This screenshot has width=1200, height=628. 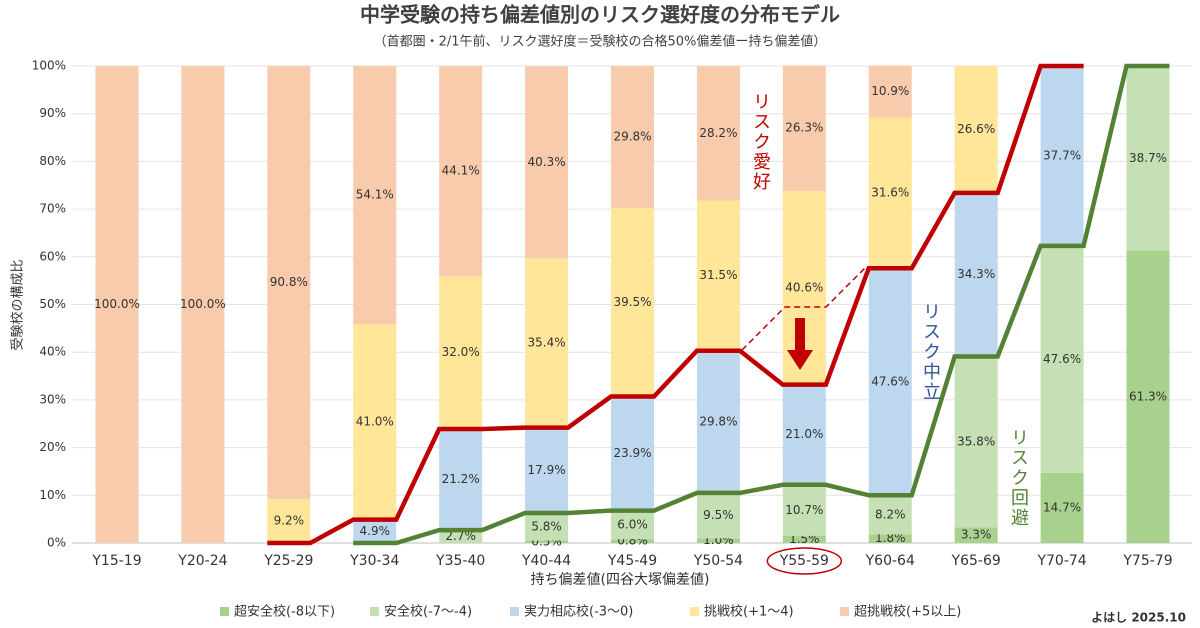 I want to click on value-label: 1.8%, so click(x=890, y=538).